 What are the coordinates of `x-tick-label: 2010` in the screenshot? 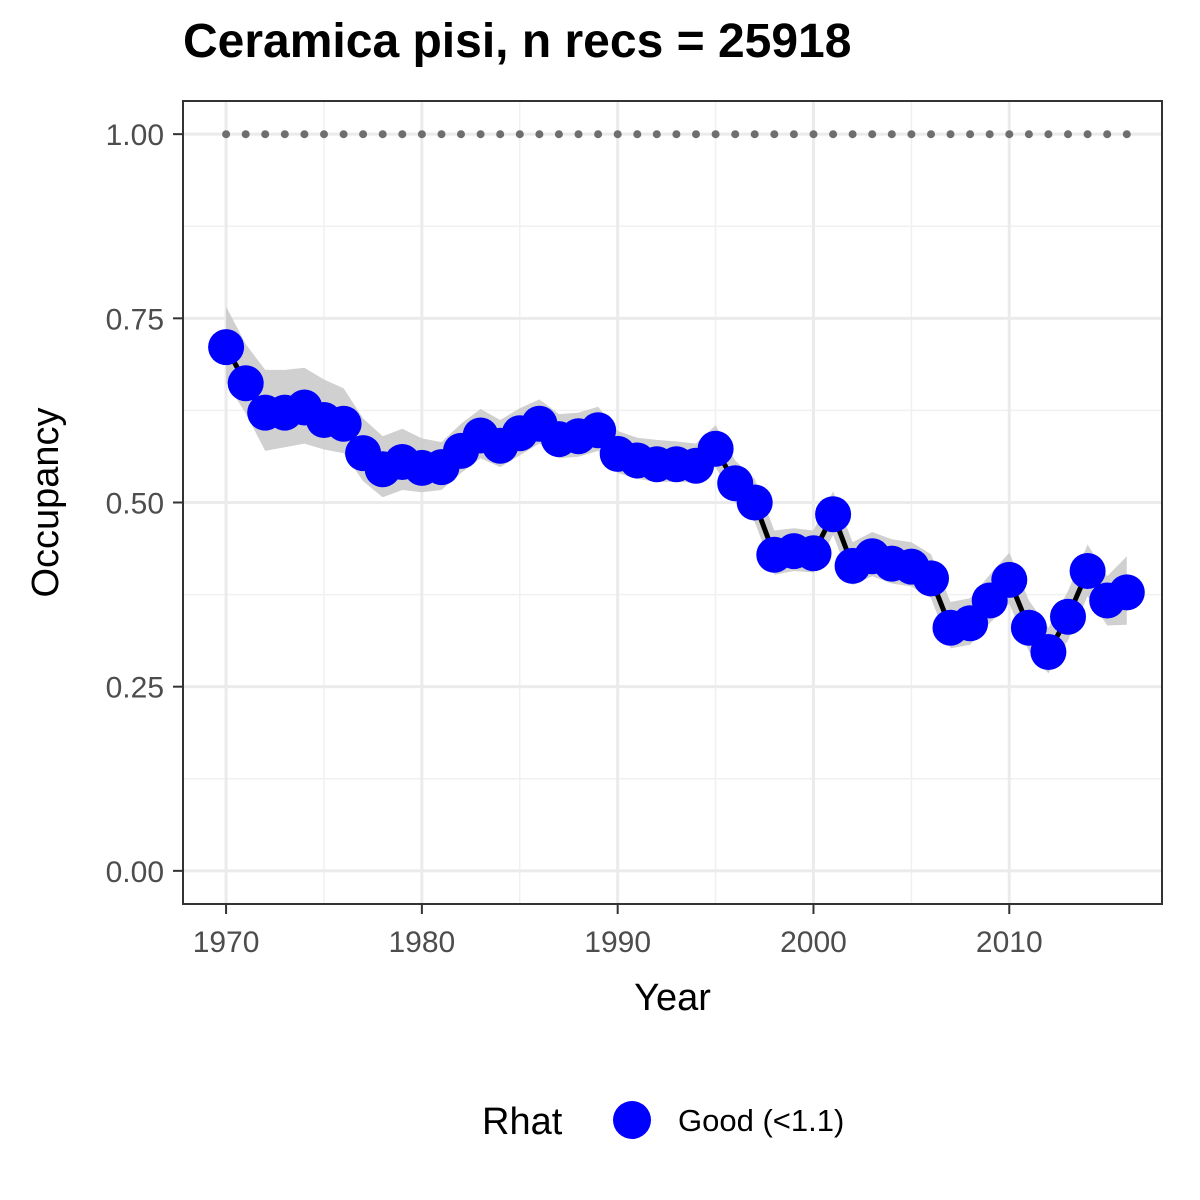 It's located at (1009, 942).